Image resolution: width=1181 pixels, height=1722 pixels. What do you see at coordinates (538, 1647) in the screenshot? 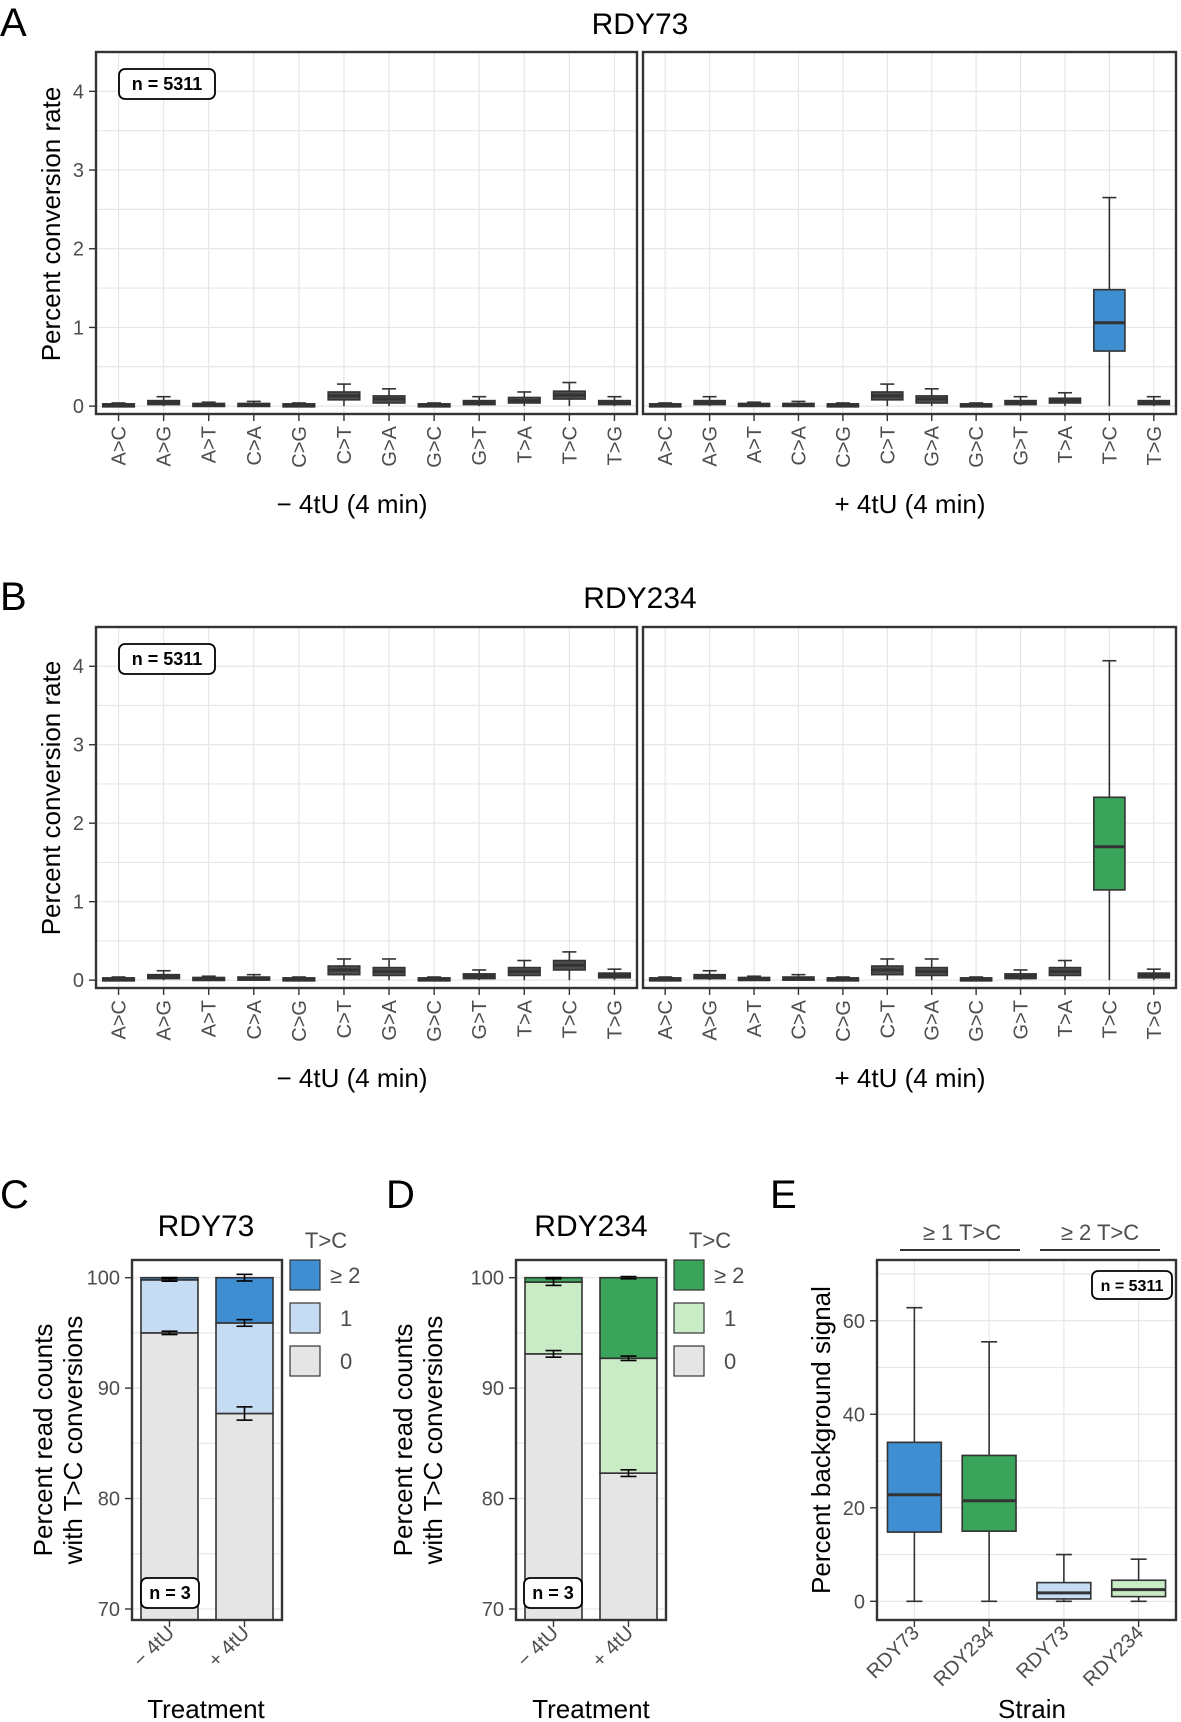
I see `d-xtick-label: − 4tU` at bounding box center [538, 1647].